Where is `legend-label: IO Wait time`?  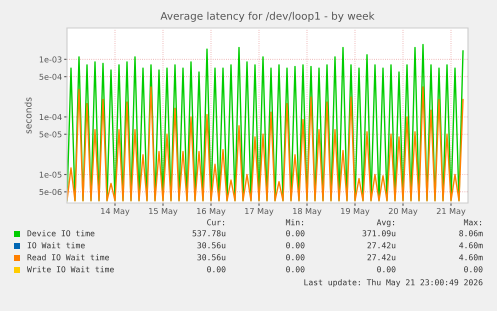 legend-label: IO Wait time is located at coordinates (56, 245).